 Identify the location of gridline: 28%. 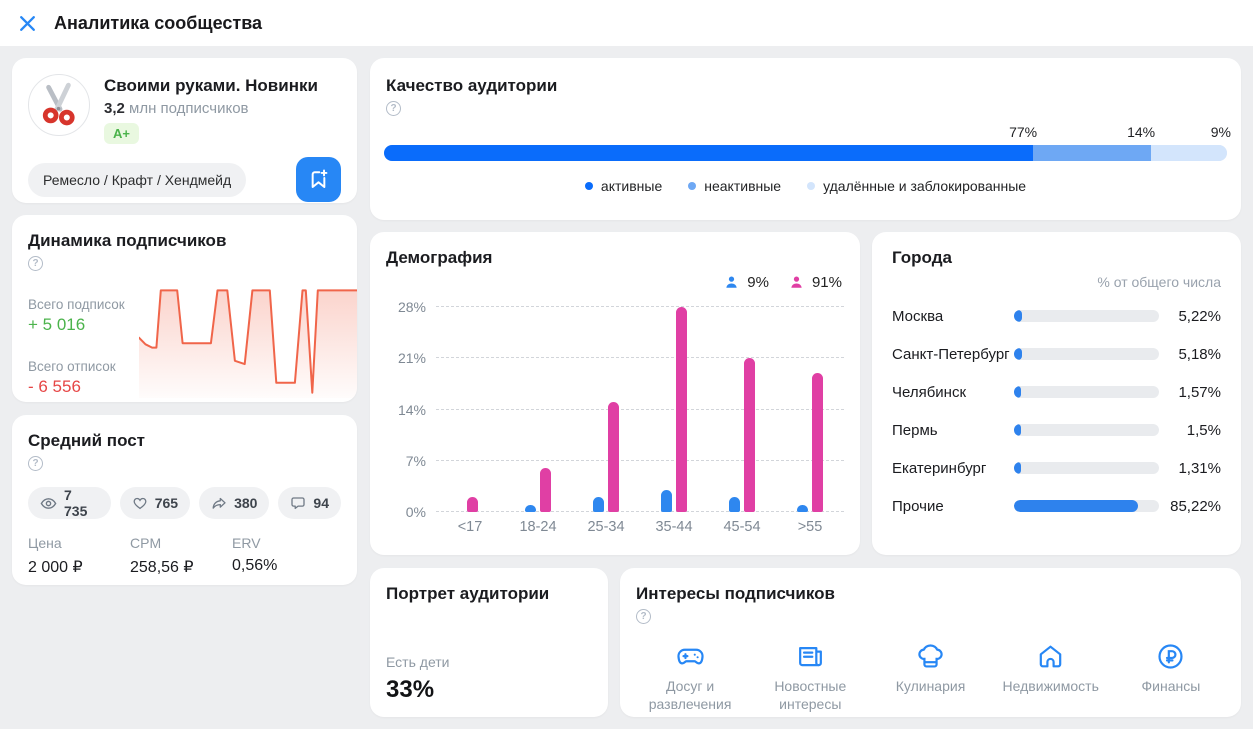
(621, 307).